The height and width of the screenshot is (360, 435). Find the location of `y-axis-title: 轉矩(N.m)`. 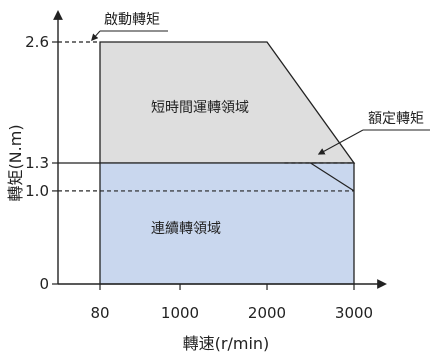

y-axis-title: 轉矩(N.m) is located at coordinates (15, 162).